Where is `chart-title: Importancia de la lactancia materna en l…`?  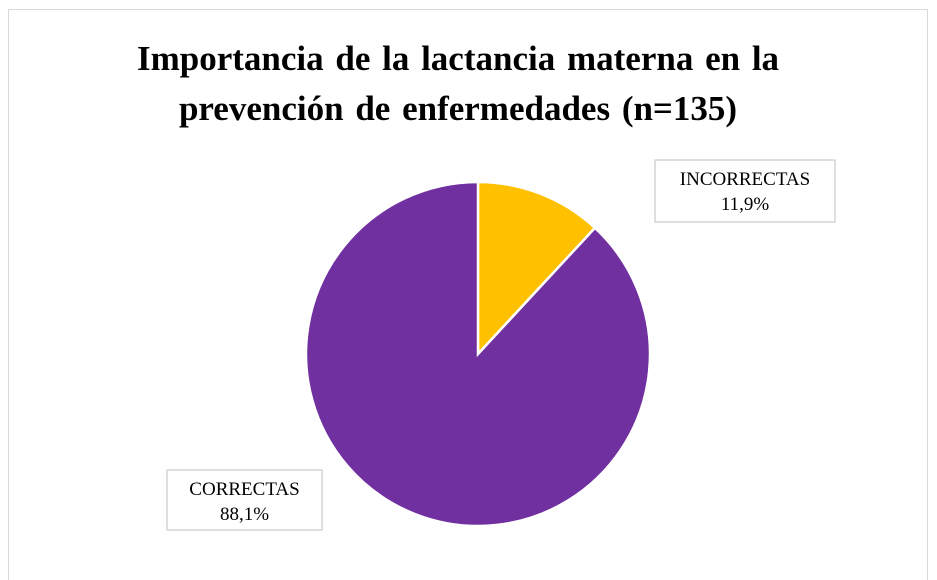
chart-title: Importancia de la lactancia materna en l… is located at coordinates (458, 83).